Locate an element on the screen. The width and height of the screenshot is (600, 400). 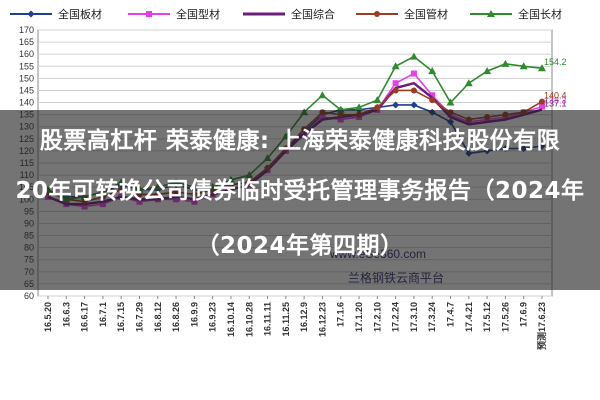
end-value-label: 154.2 is located at coordinates (555, 62).